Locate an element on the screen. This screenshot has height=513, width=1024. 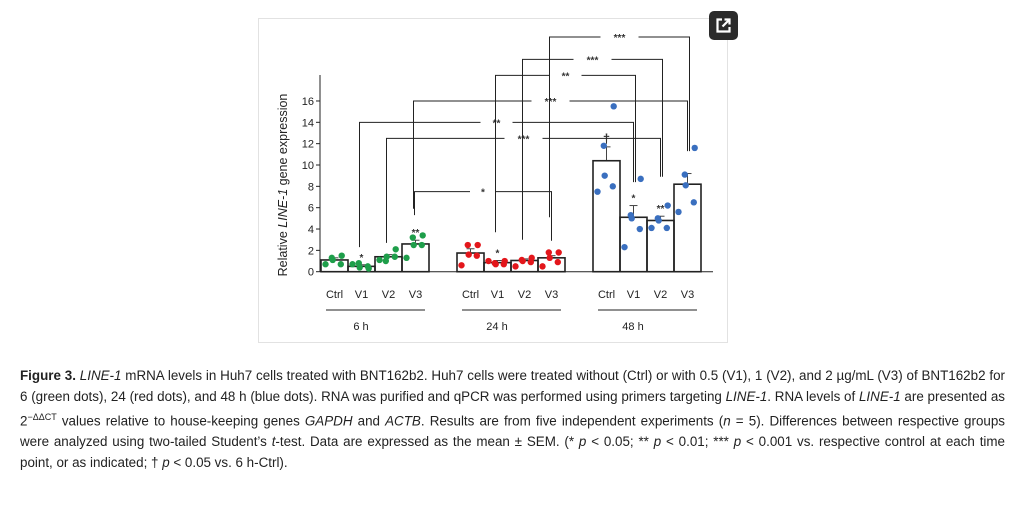
y-tick-label: 2 is located at coordinates (311, 251).